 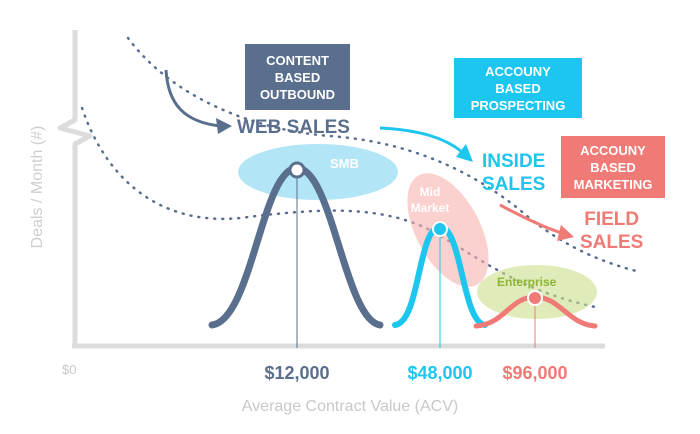 What do you see at coordinates (440, 229) in the screenshot?
I see `mid-market-peak-marker` at bounding box center [440, 229].